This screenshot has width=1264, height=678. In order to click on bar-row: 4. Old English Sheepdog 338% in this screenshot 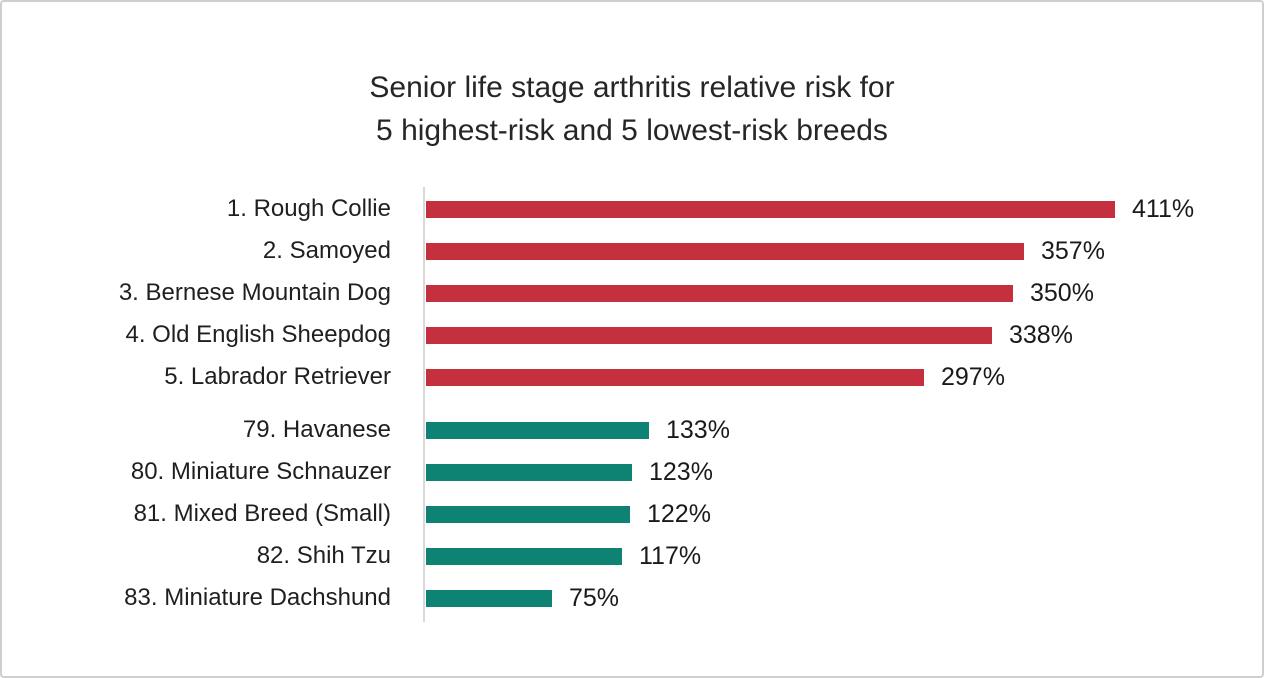, I will do `click(632, 335)`.